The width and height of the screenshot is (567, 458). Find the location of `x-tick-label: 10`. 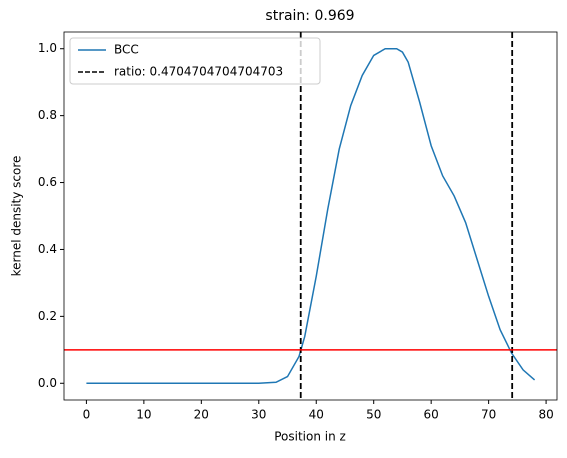

x-tick-label: 10 is located at coordinates (143, 415).